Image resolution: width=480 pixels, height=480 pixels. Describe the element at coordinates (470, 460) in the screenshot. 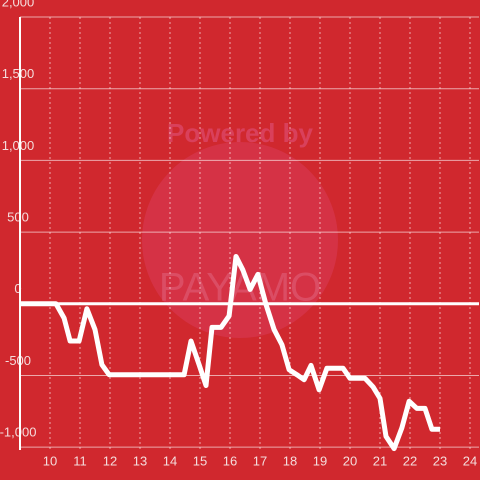

I see `x-tick-label: 24` at that location.